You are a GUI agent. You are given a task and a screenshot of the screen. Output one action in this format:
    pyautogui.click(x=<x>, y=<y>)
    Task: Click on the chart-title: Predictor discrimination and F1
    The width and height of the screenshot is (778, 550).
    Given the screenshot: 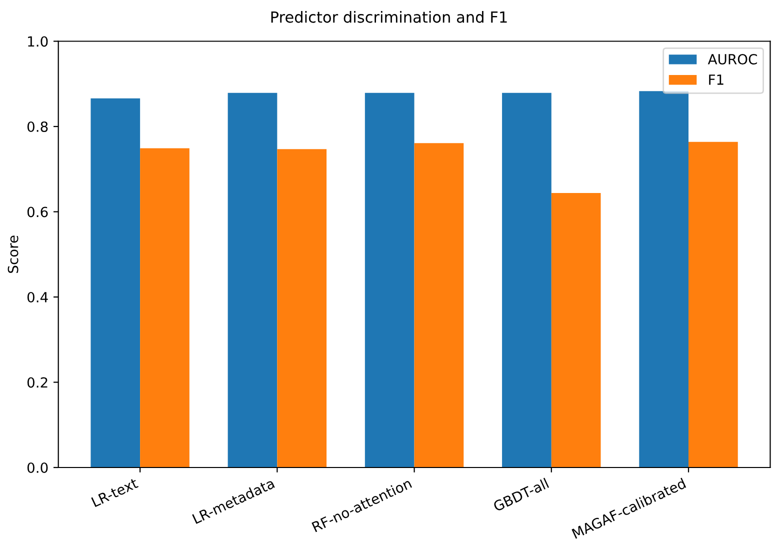 What is the action you would take?
    pyautogui.click(x=389, y=17)
    